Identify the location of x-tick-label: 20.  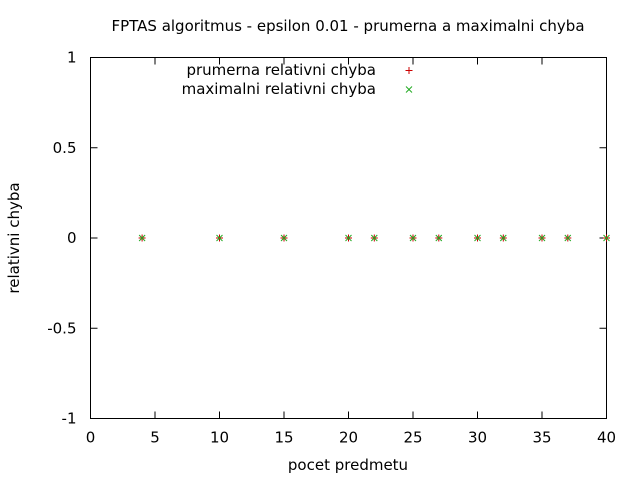
(348, 438).